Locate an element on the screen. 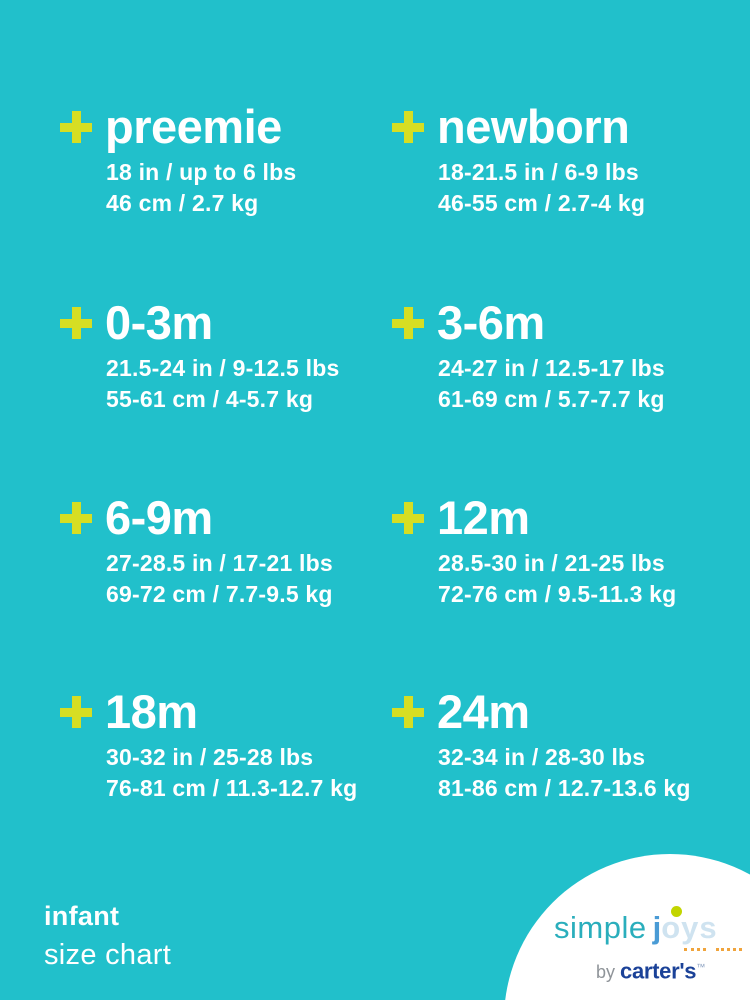 The image size is (750, 1000). size-heading: 6-9m is located at coordinates (227, 518).